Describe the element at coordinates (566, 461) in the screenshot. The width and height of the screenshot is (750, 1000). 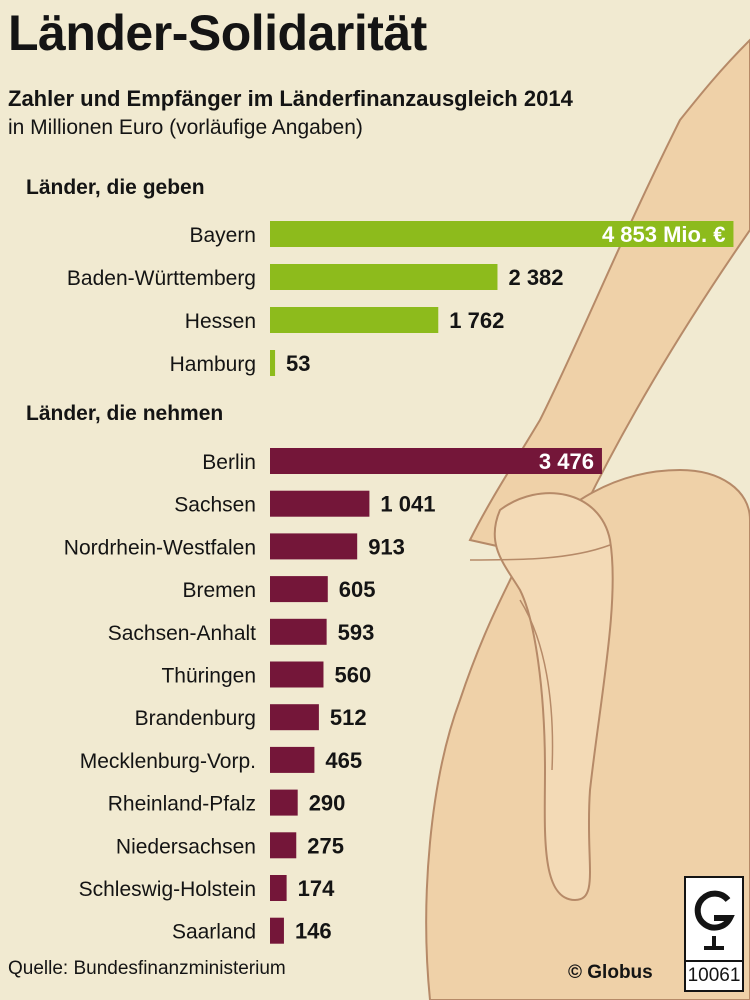
I see `value-label-berlin: 3 476` at that location.